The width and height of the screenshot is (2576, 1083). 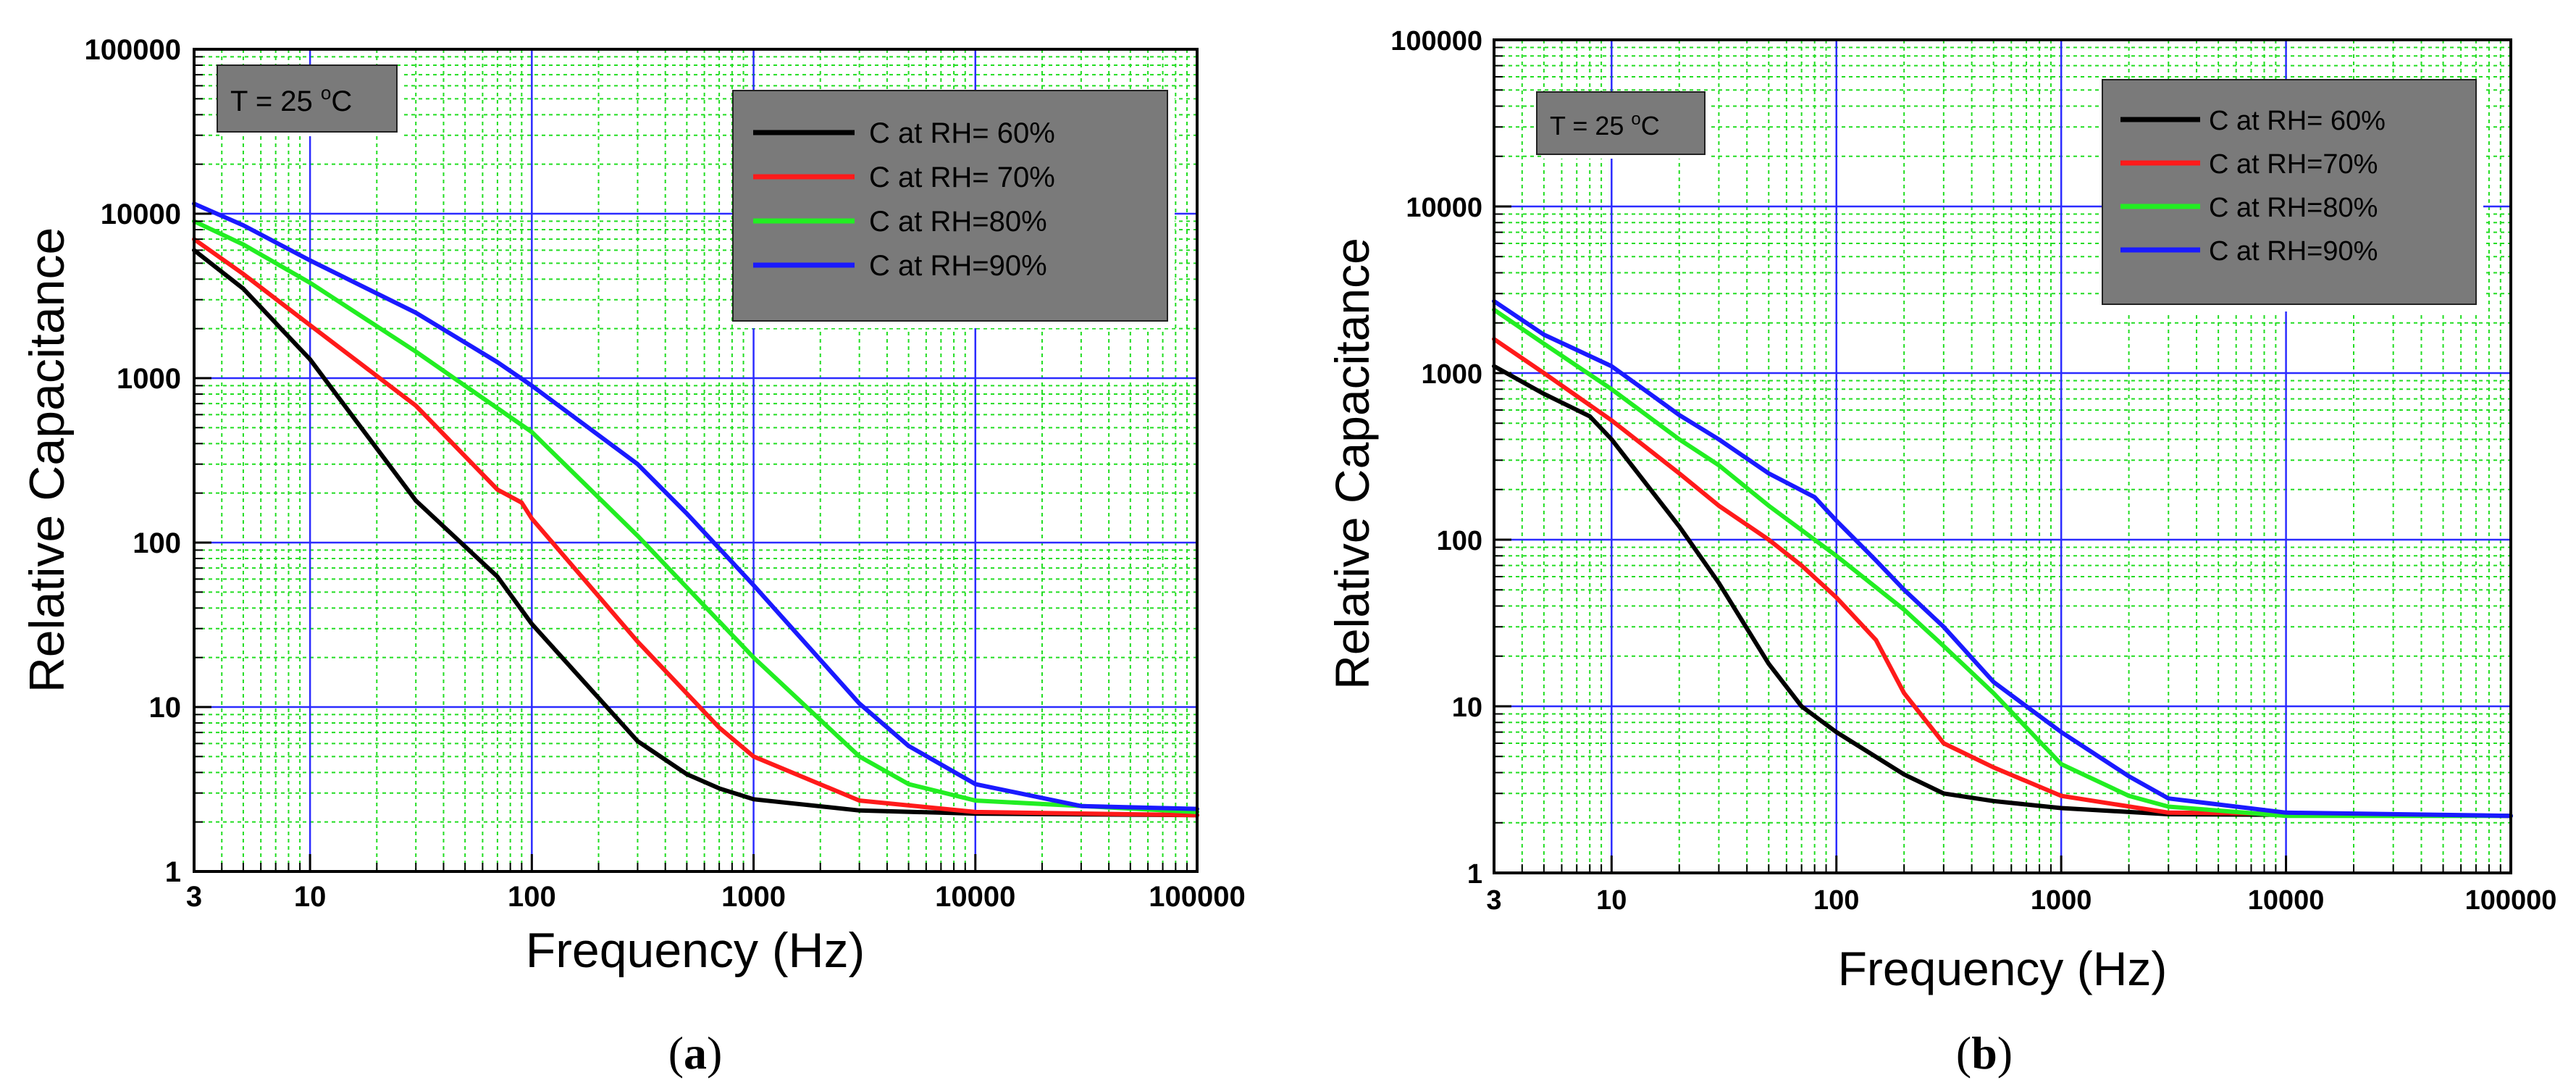 What do you see at coordinates (275, 101) in the screenshot?
I see `annotation-prefix-a: T = 25` at bounding box center [275, 101].